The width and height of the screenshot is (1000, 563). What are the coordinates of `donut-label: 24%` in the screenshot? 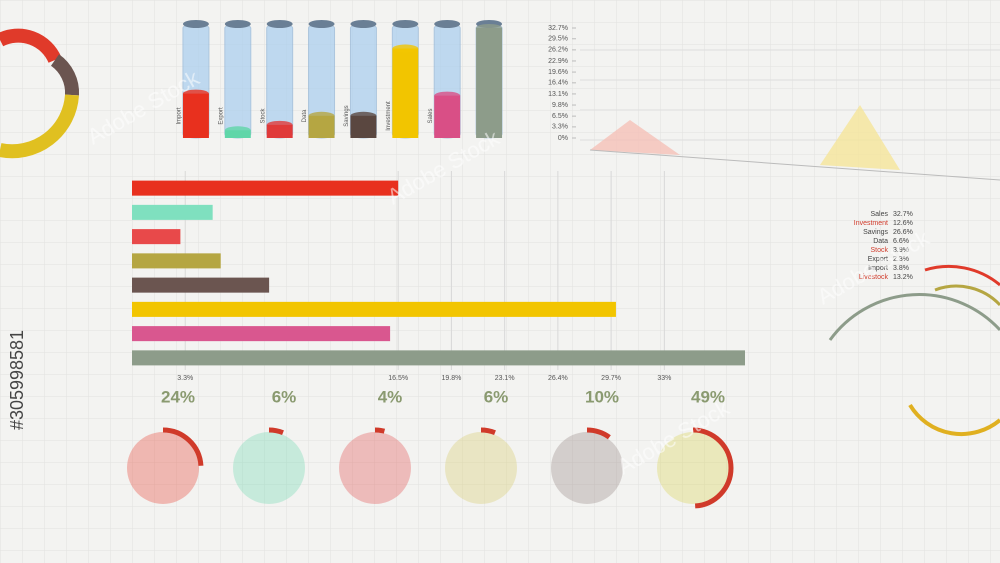 It's located at (178, 396).